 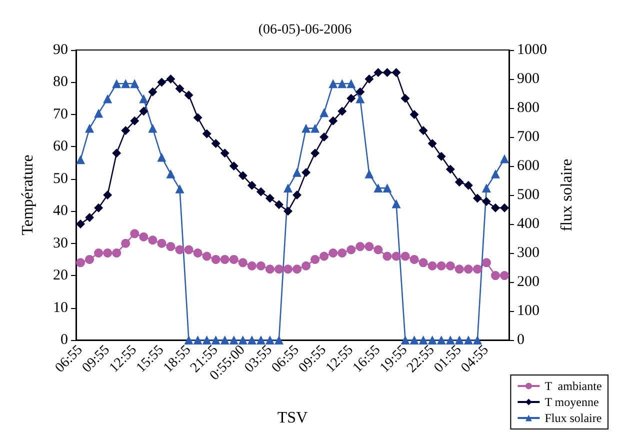 What do you see at coordinates (292, 418) in the screenshot?
I see `x-axis-title: TSV` at bounding box center [292, 418].